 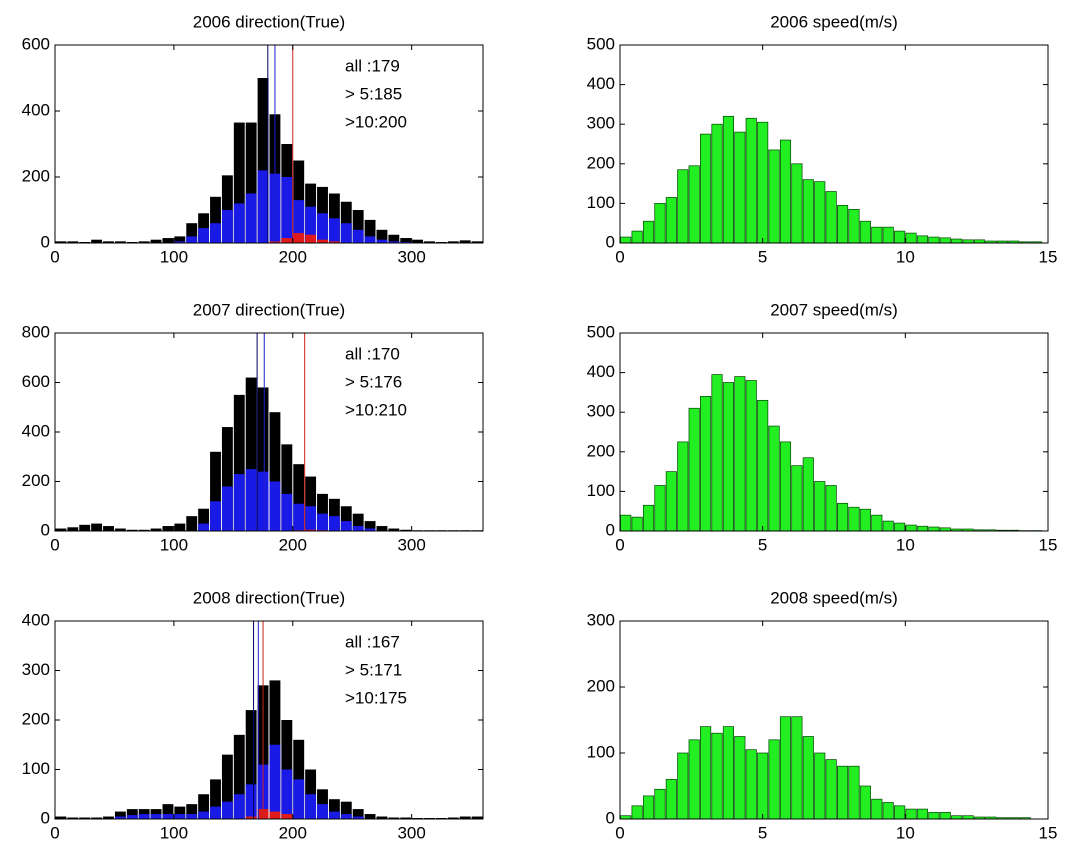 What do you see at coordinates (36, 331) in the screenshot?
I see `y-tick-label: 800` at bounding box center [36, 331].